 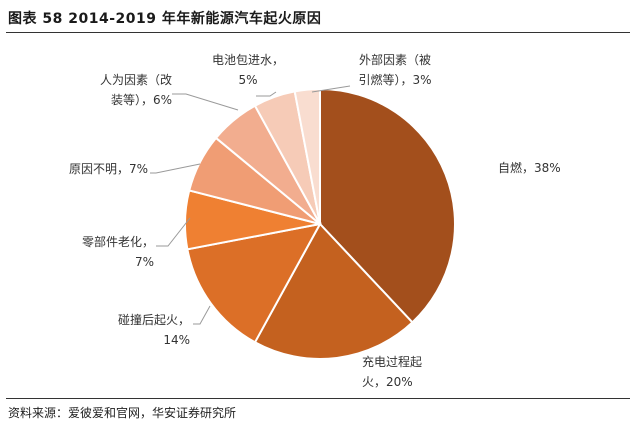 What do you see at coordinates (122, 413) in the screenshot?
I see `source-note: 资料来源：爱彼爱和官网，华安证券研究所` at bounding box center [122, 413].